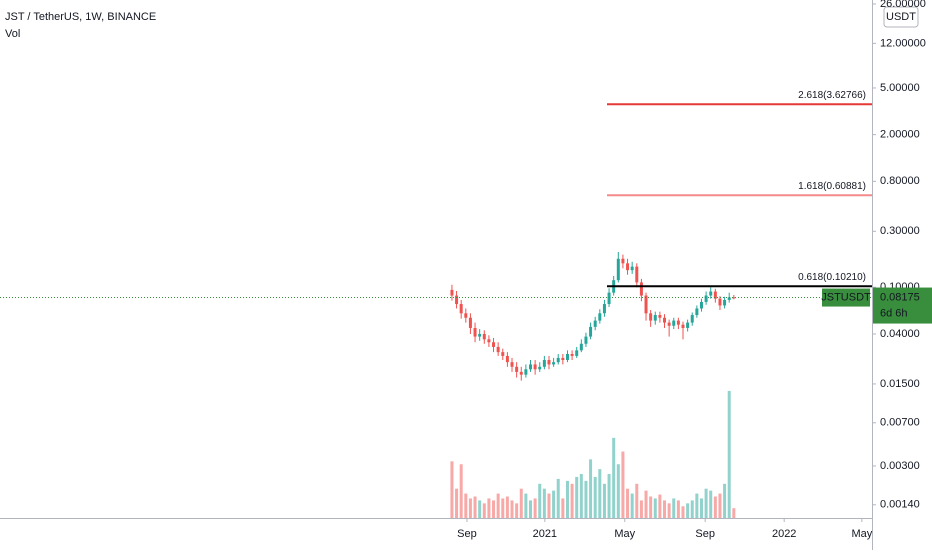 Image resolution: width=932 pixels, height=555 pixels. Describe the element at coordinates (12, 34) in the screenshot. I see `volume-label: Vol` at that location.